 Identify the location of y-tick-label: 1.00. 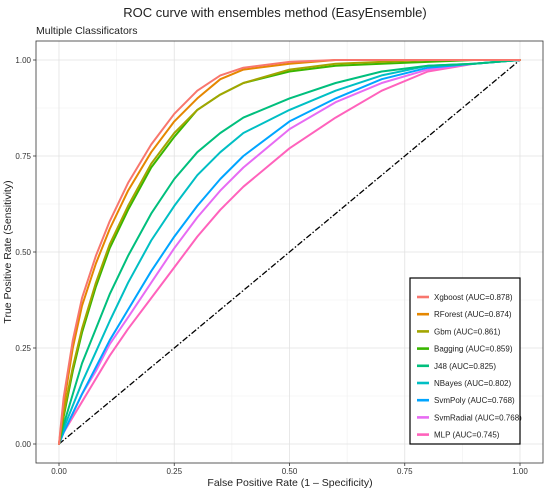
(23, 60).